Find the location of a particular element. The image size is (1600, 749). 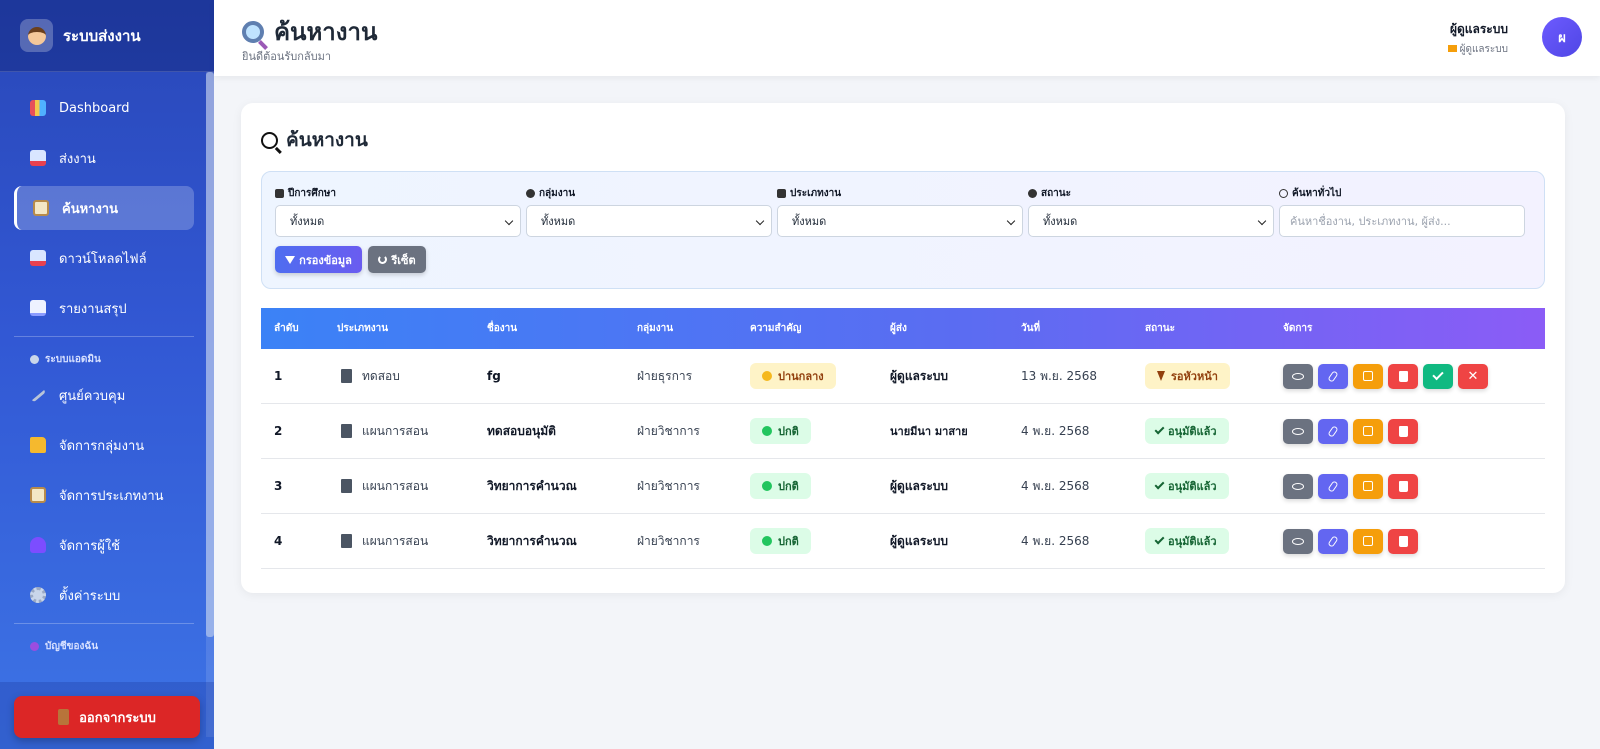

status-select-value: ทั้งหมด is located at coordinates (1060, 221).